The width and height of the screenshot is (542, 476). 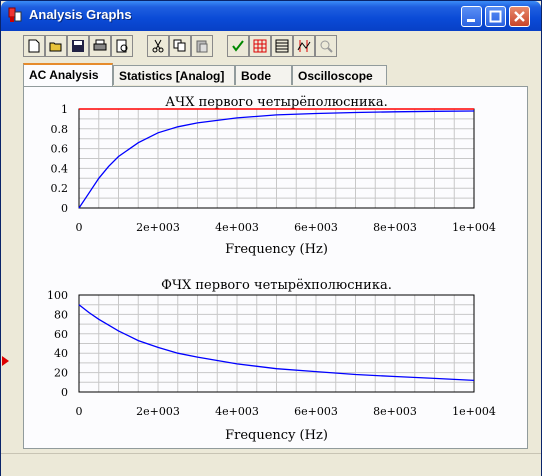 I want to click on copy-icon, so click(x=179, y=45).